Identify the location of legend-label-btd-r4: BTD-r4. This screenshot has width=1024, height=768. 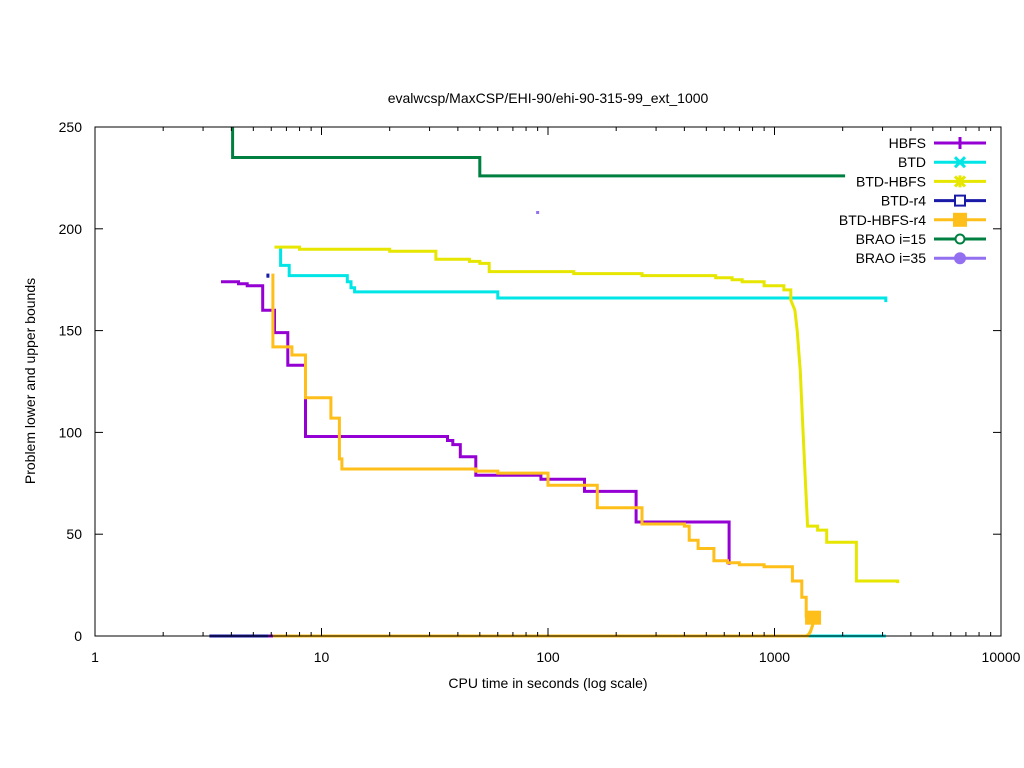
(903, 201).